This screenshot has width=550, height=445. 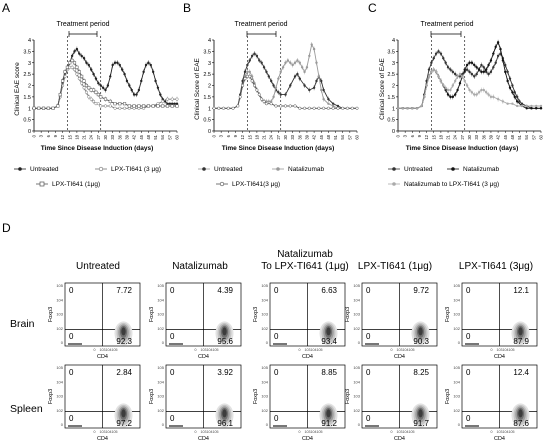 I want to click on group-header-3ug: LPX-TI641 (3μg), so click(x=496, y=266).